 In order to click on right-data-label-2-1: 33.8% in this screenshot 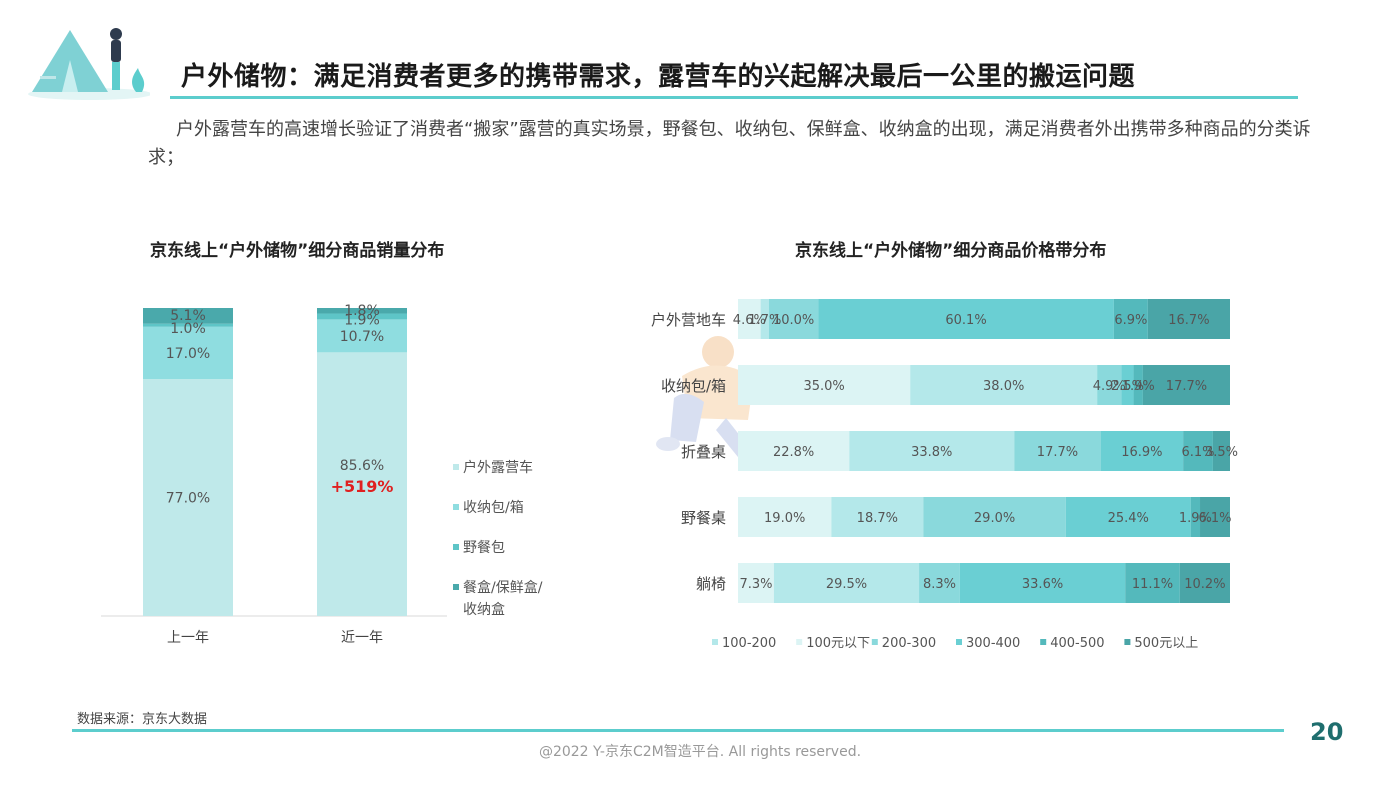, I will do `click(931, 452)`.